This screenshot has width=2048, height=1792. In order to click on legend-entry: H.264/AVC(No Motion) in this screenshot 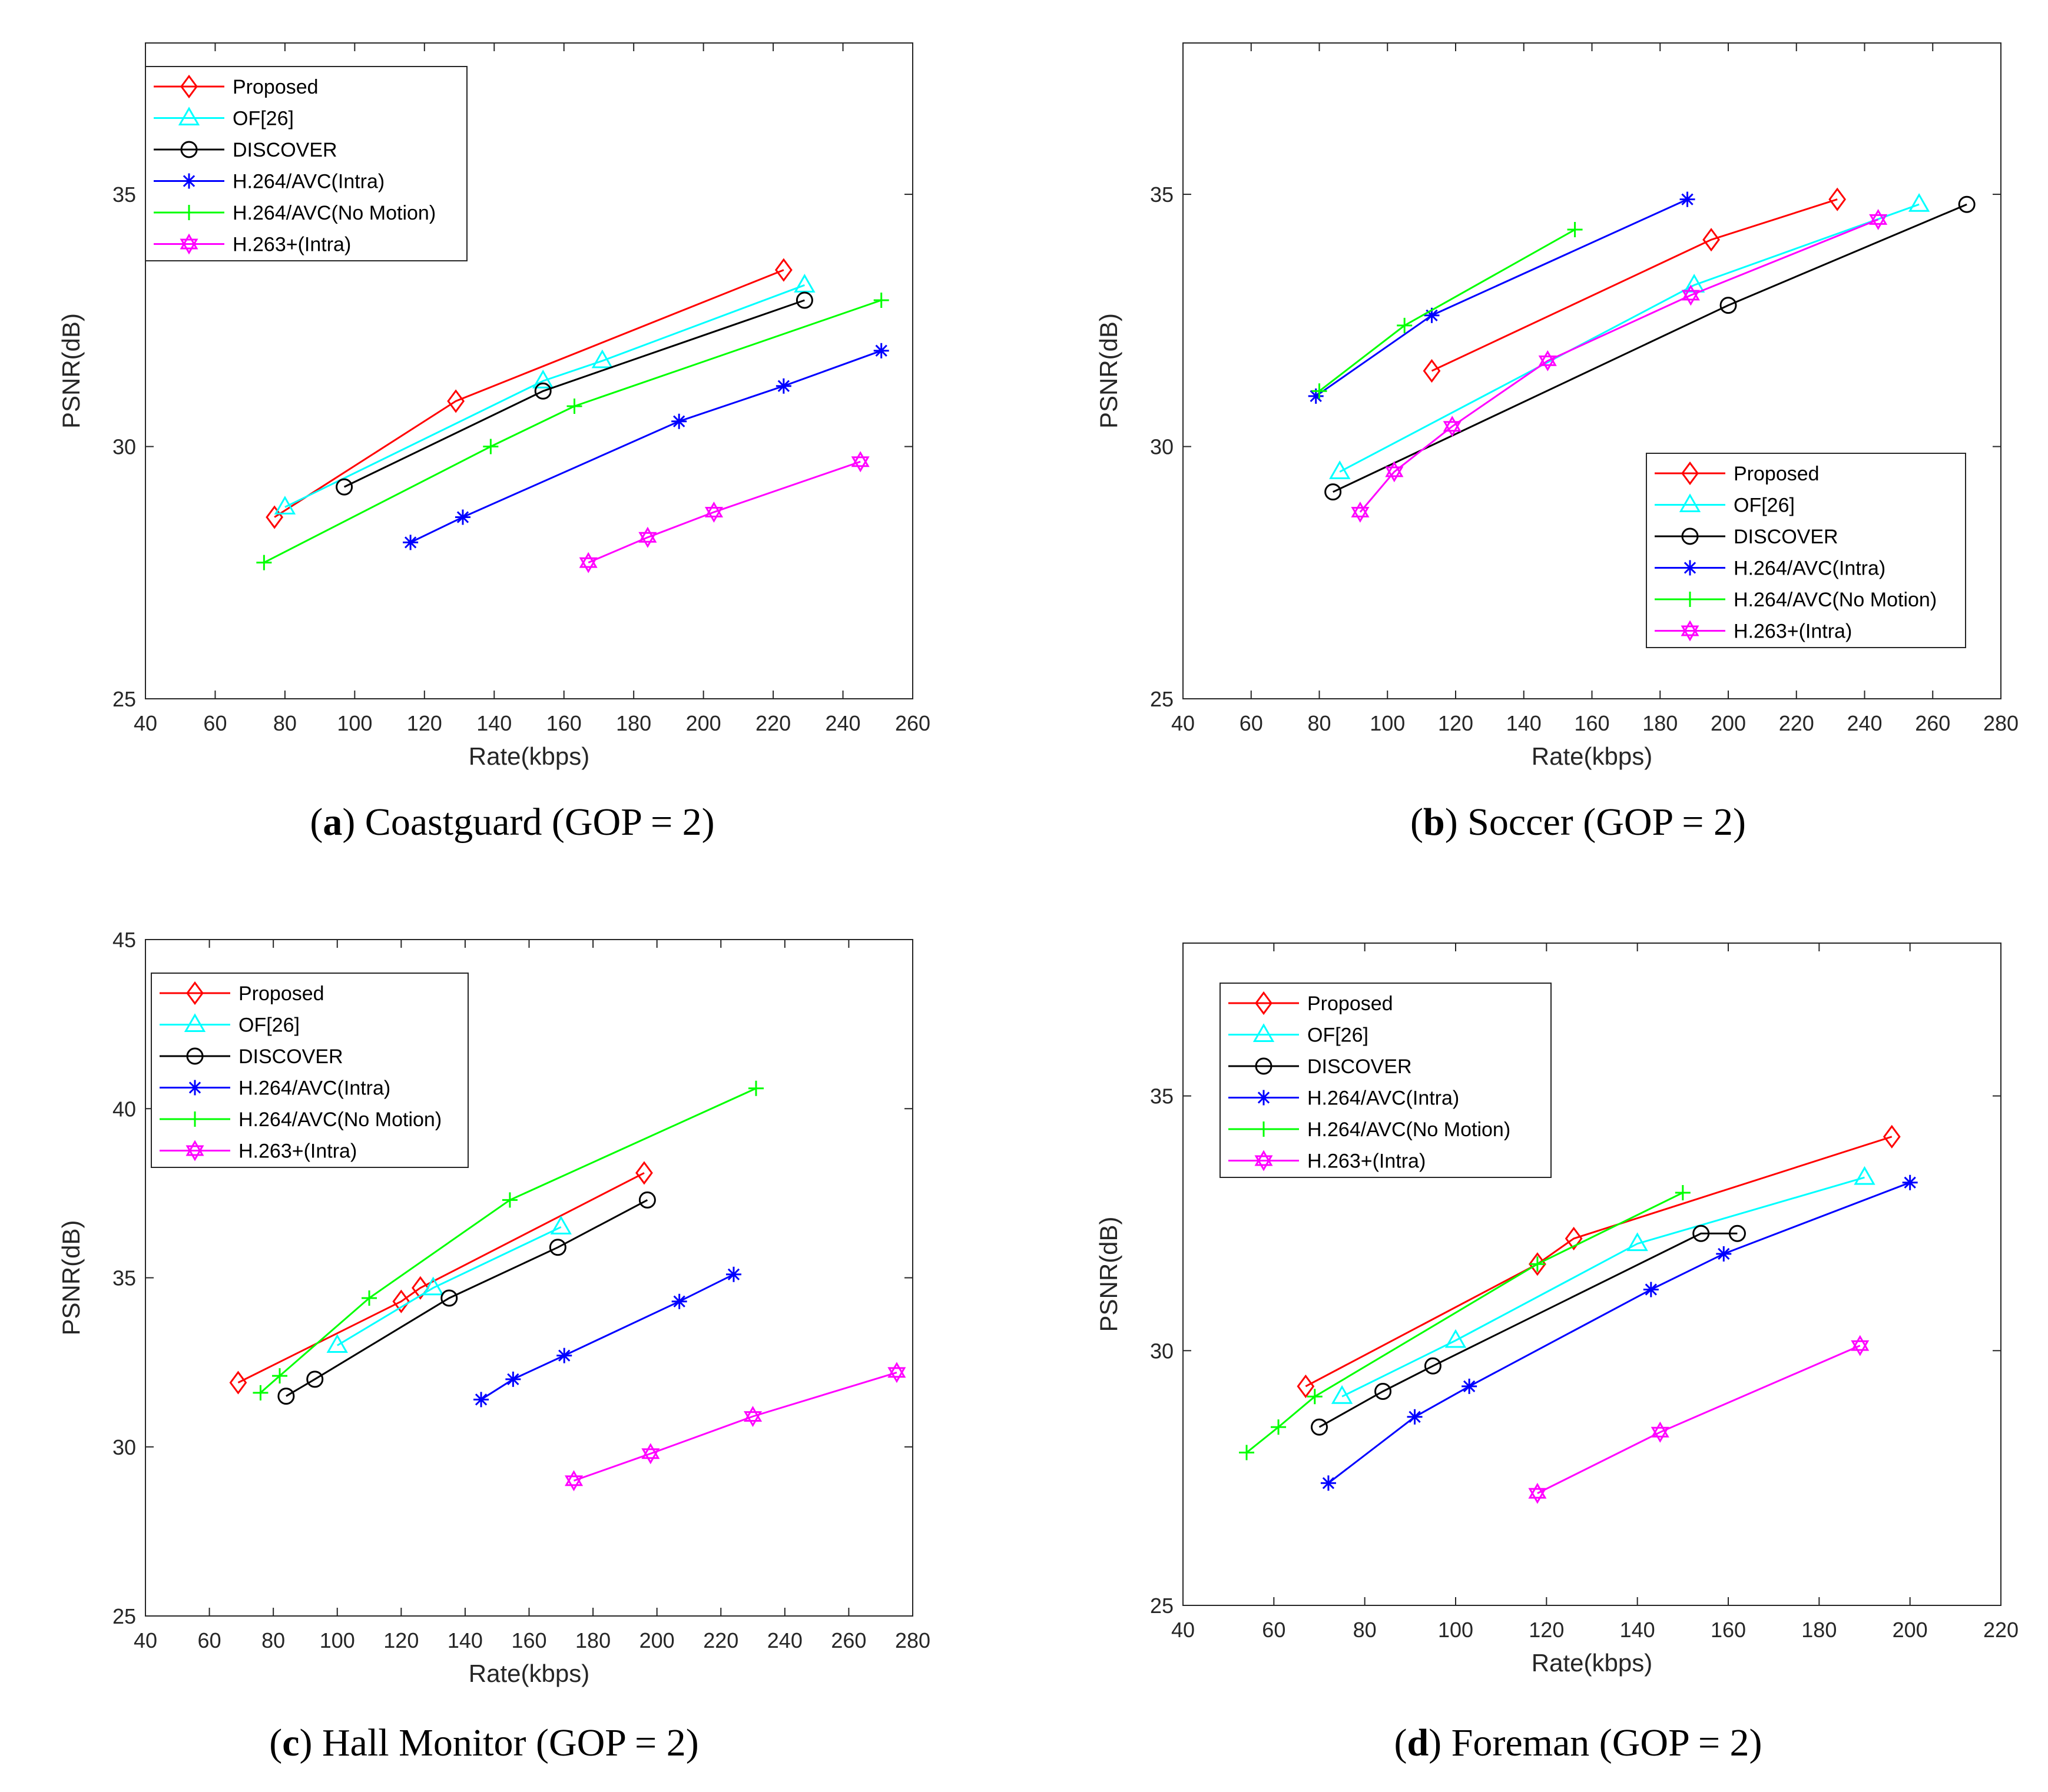, I will do `click(1408, 1130)`.